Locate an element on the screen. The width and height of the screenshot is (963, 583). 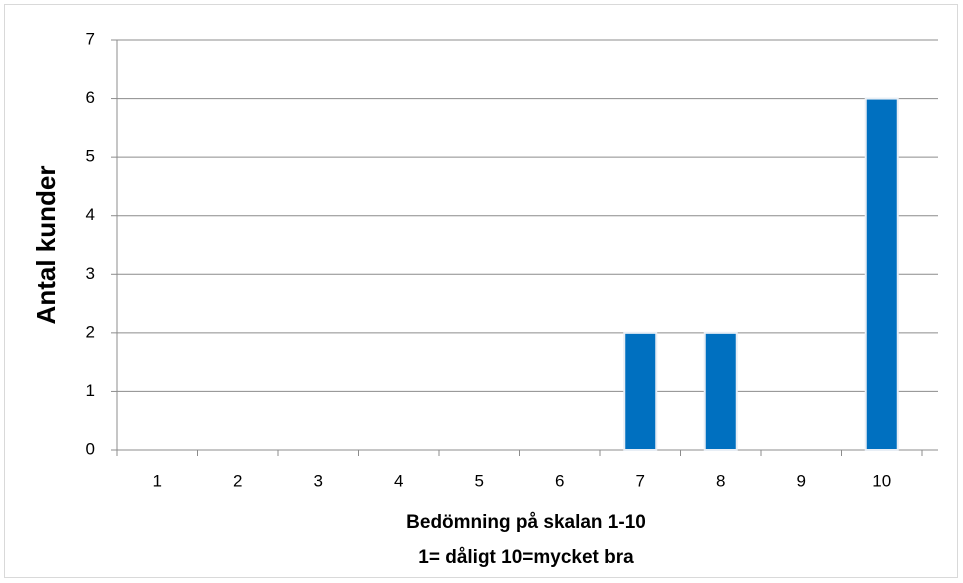
y-tick-label: 1 is located at coordinates (90, 390).